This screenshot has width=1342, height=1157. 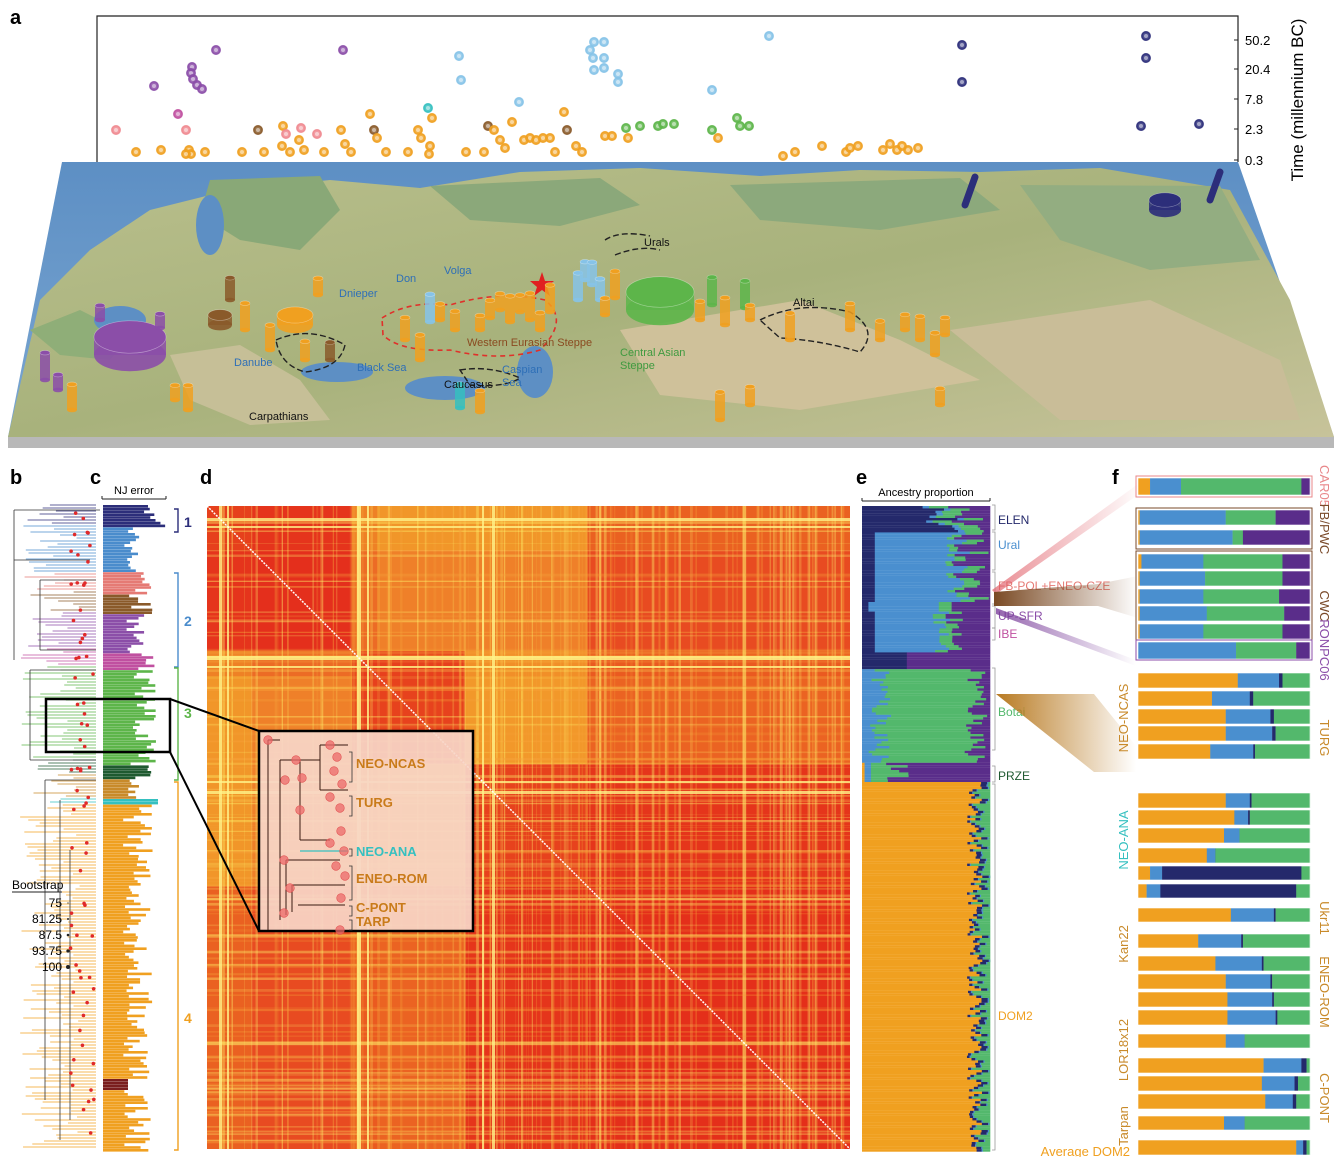 I want to click on ancestry-group-label: UP-SFR, so click(x=1020, y=616).